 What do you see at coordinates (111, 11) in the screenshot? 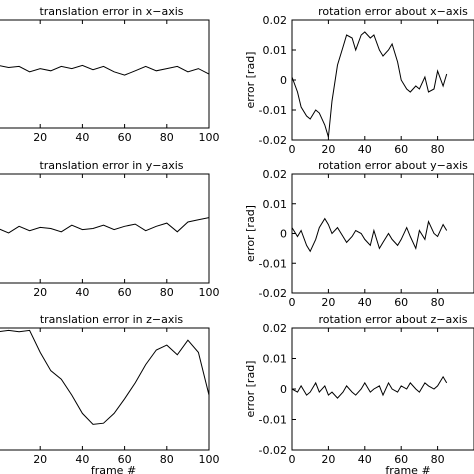
I see `chart-title: translation error in x−axis` at bounding box center [111, 11].